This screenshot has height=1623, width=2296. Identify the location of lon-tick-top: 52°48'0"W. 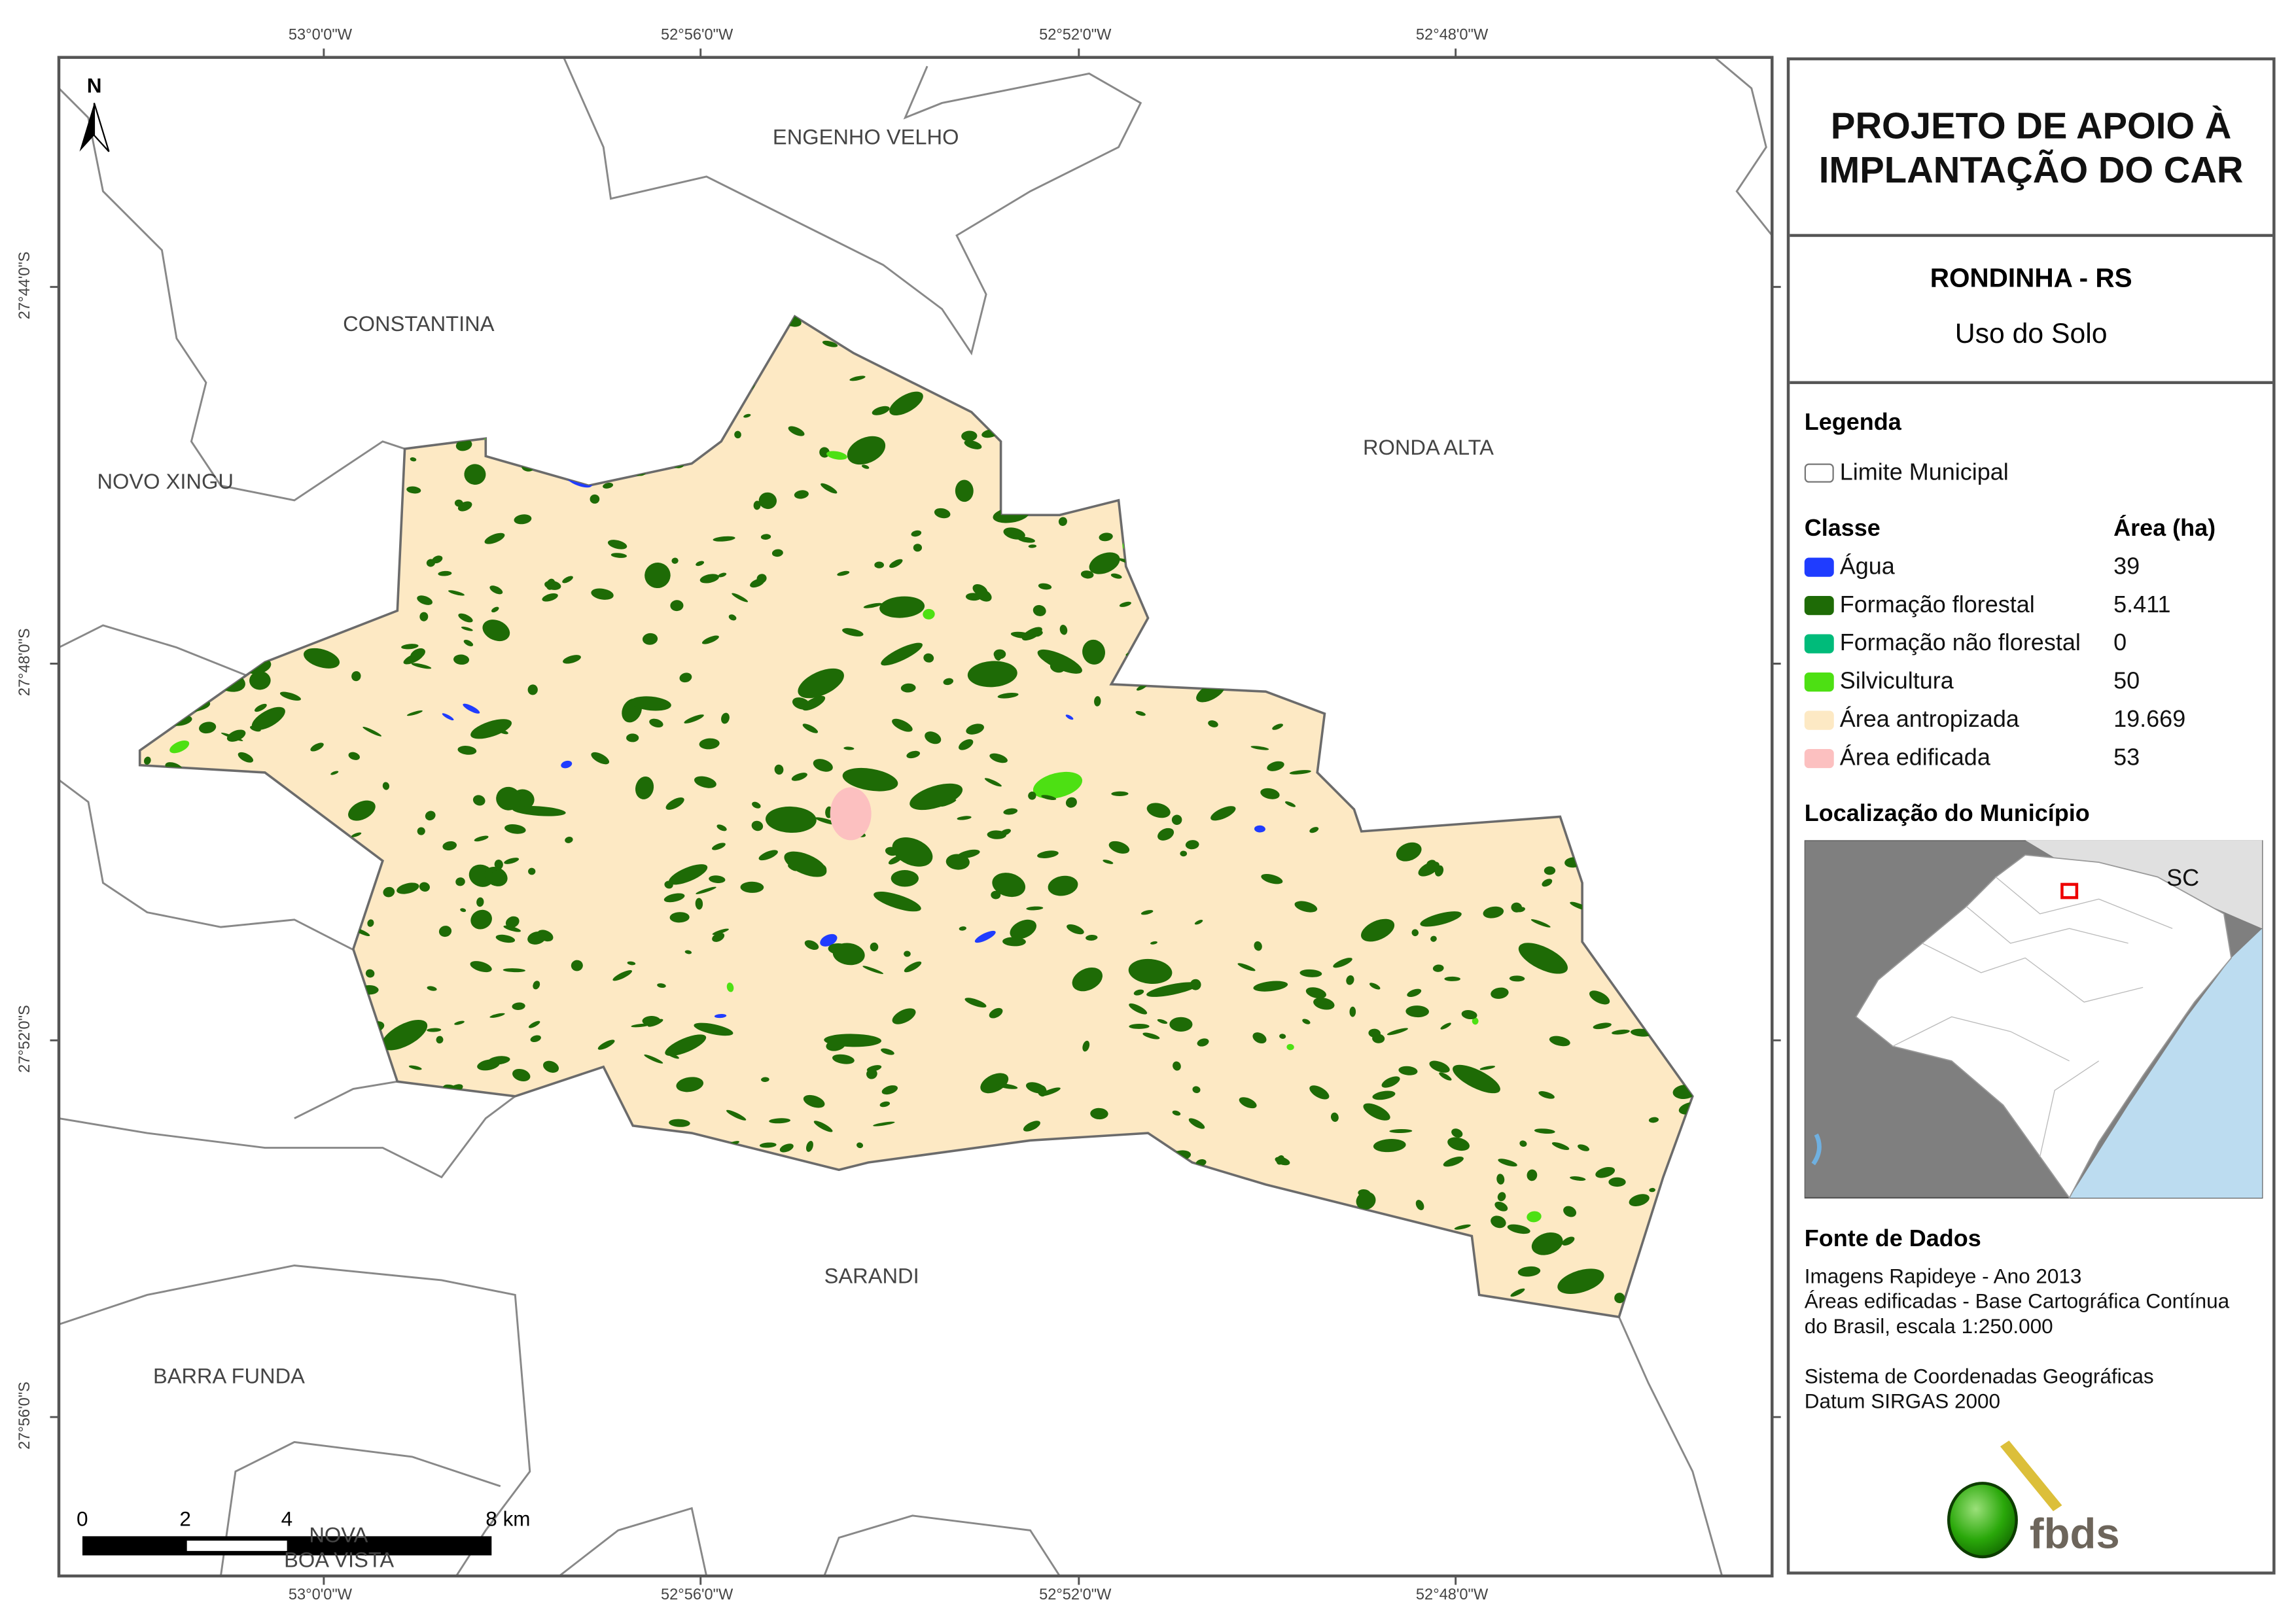
(1452, 35).